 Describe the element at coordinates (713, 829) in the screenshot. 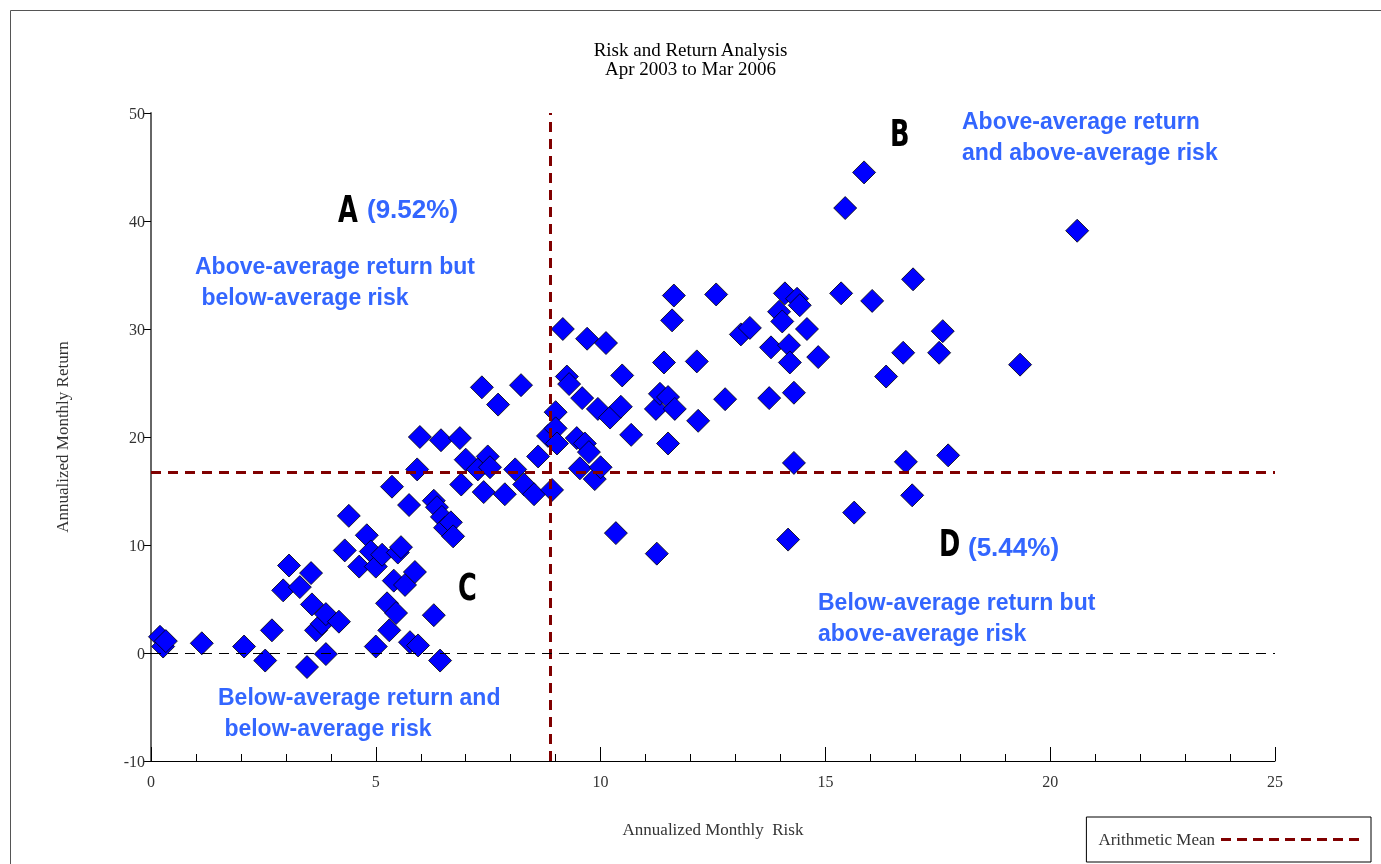

I see `x-axis-title: Annualized Monthly Risk` at that location.